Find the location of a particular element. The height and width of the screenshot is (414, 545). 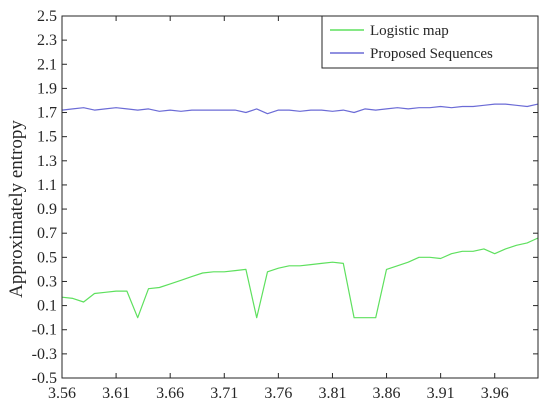

legend-box is located at coordinates (430, 42).